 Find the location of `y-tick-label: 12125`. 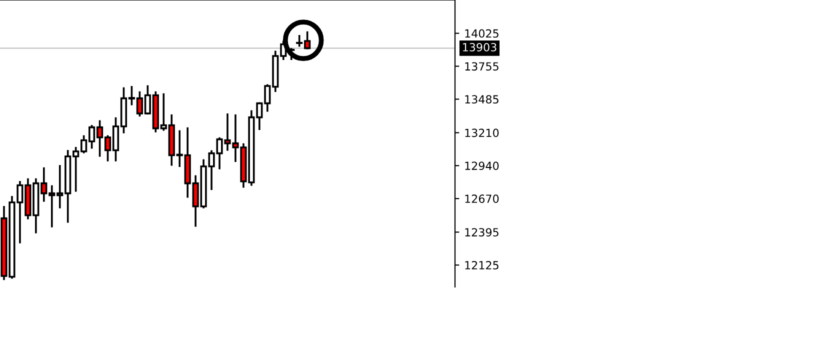

y-tick-label: 12125 is located at coordinates (481, 265).